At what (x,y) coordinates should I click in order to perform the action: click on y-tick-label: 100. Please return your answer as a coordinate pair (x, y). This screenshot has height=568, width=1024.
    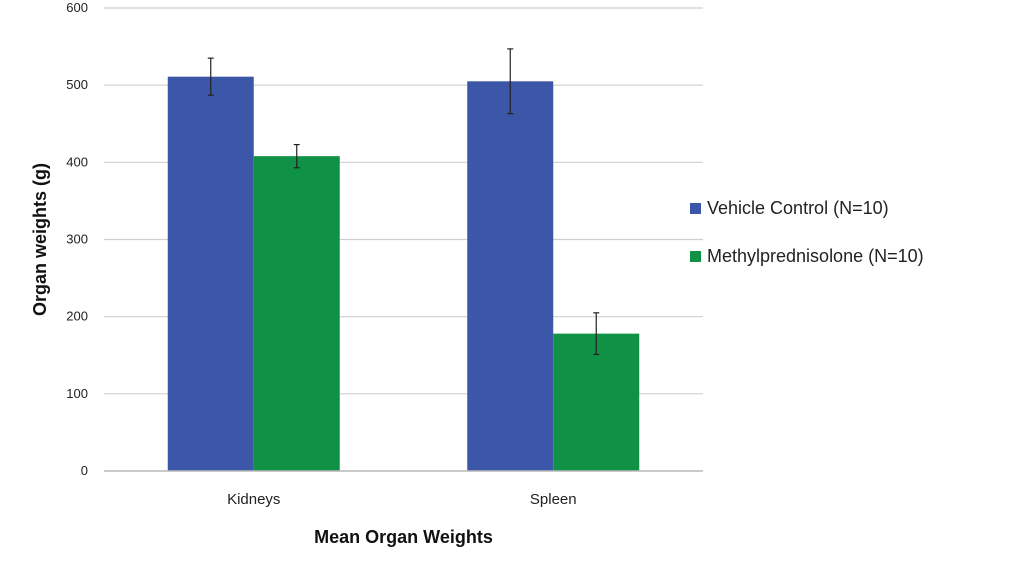
    Looking at the image, I should click on (77, 393).